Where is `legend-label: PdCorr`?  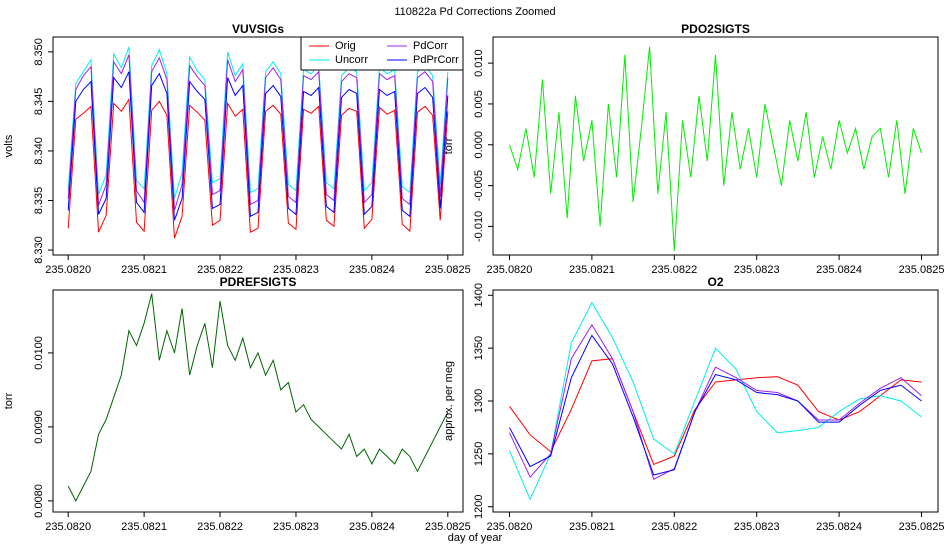 legend-label: PdCorr is located at coordinates (430, 46).